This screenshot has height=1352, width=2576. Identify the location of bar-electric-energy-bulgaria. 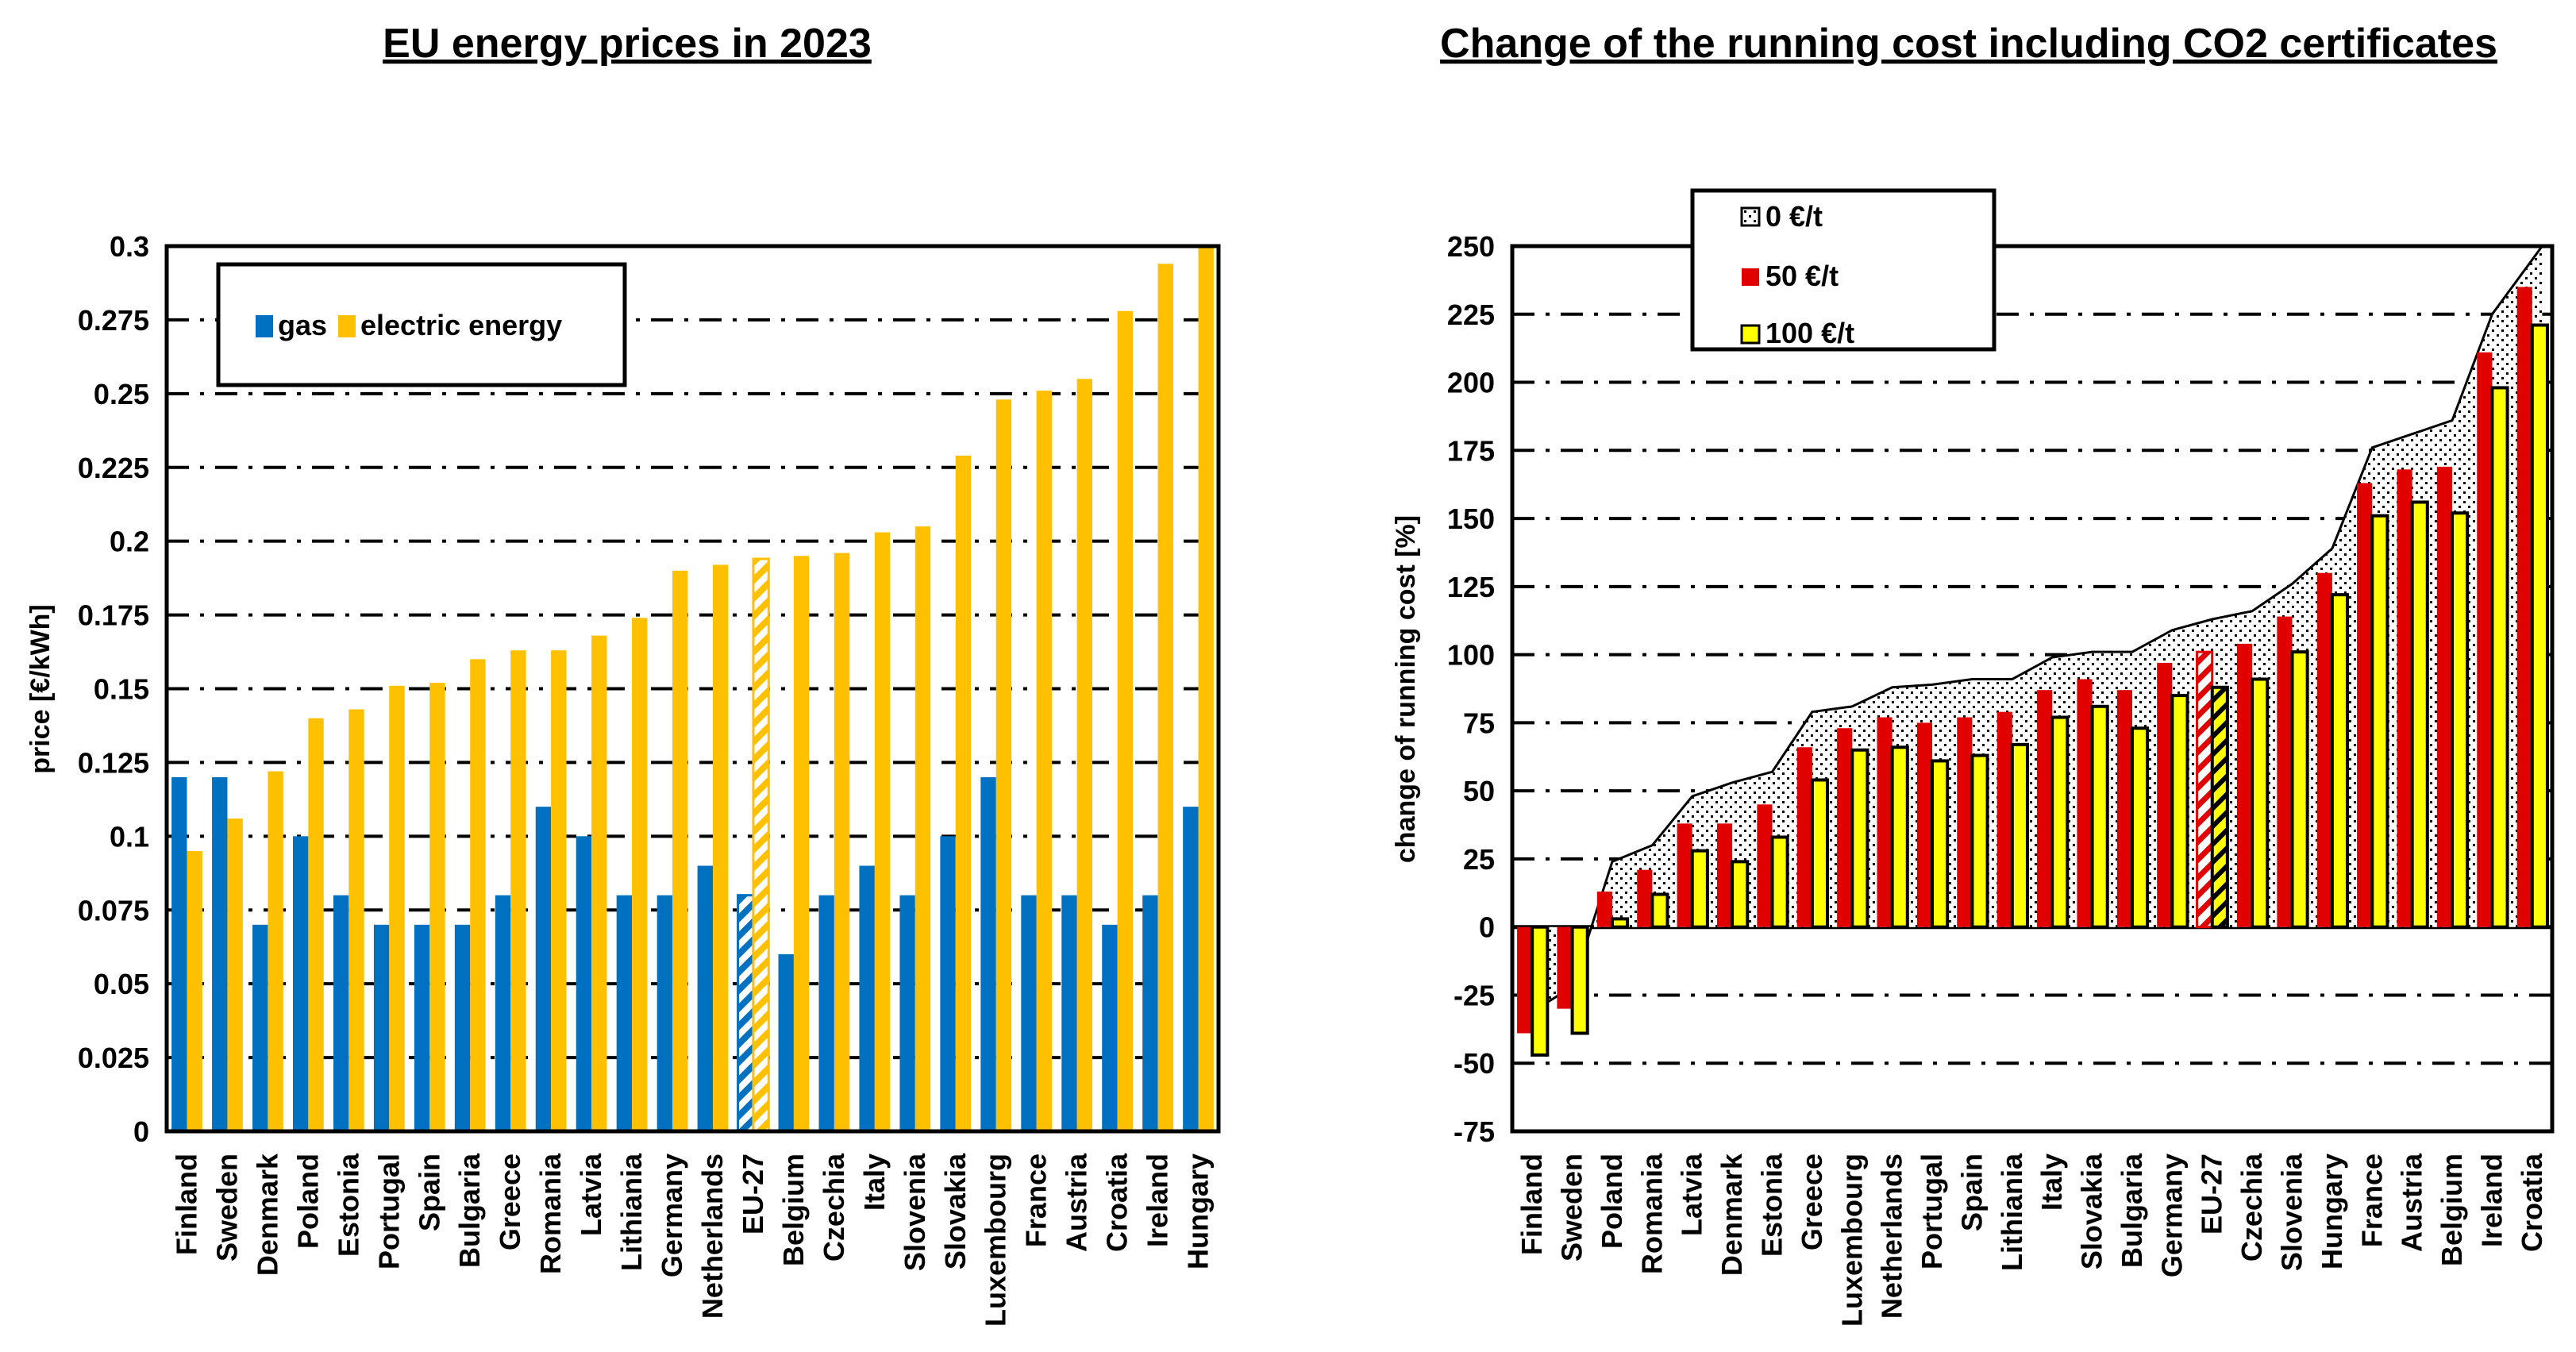
(478, 895).